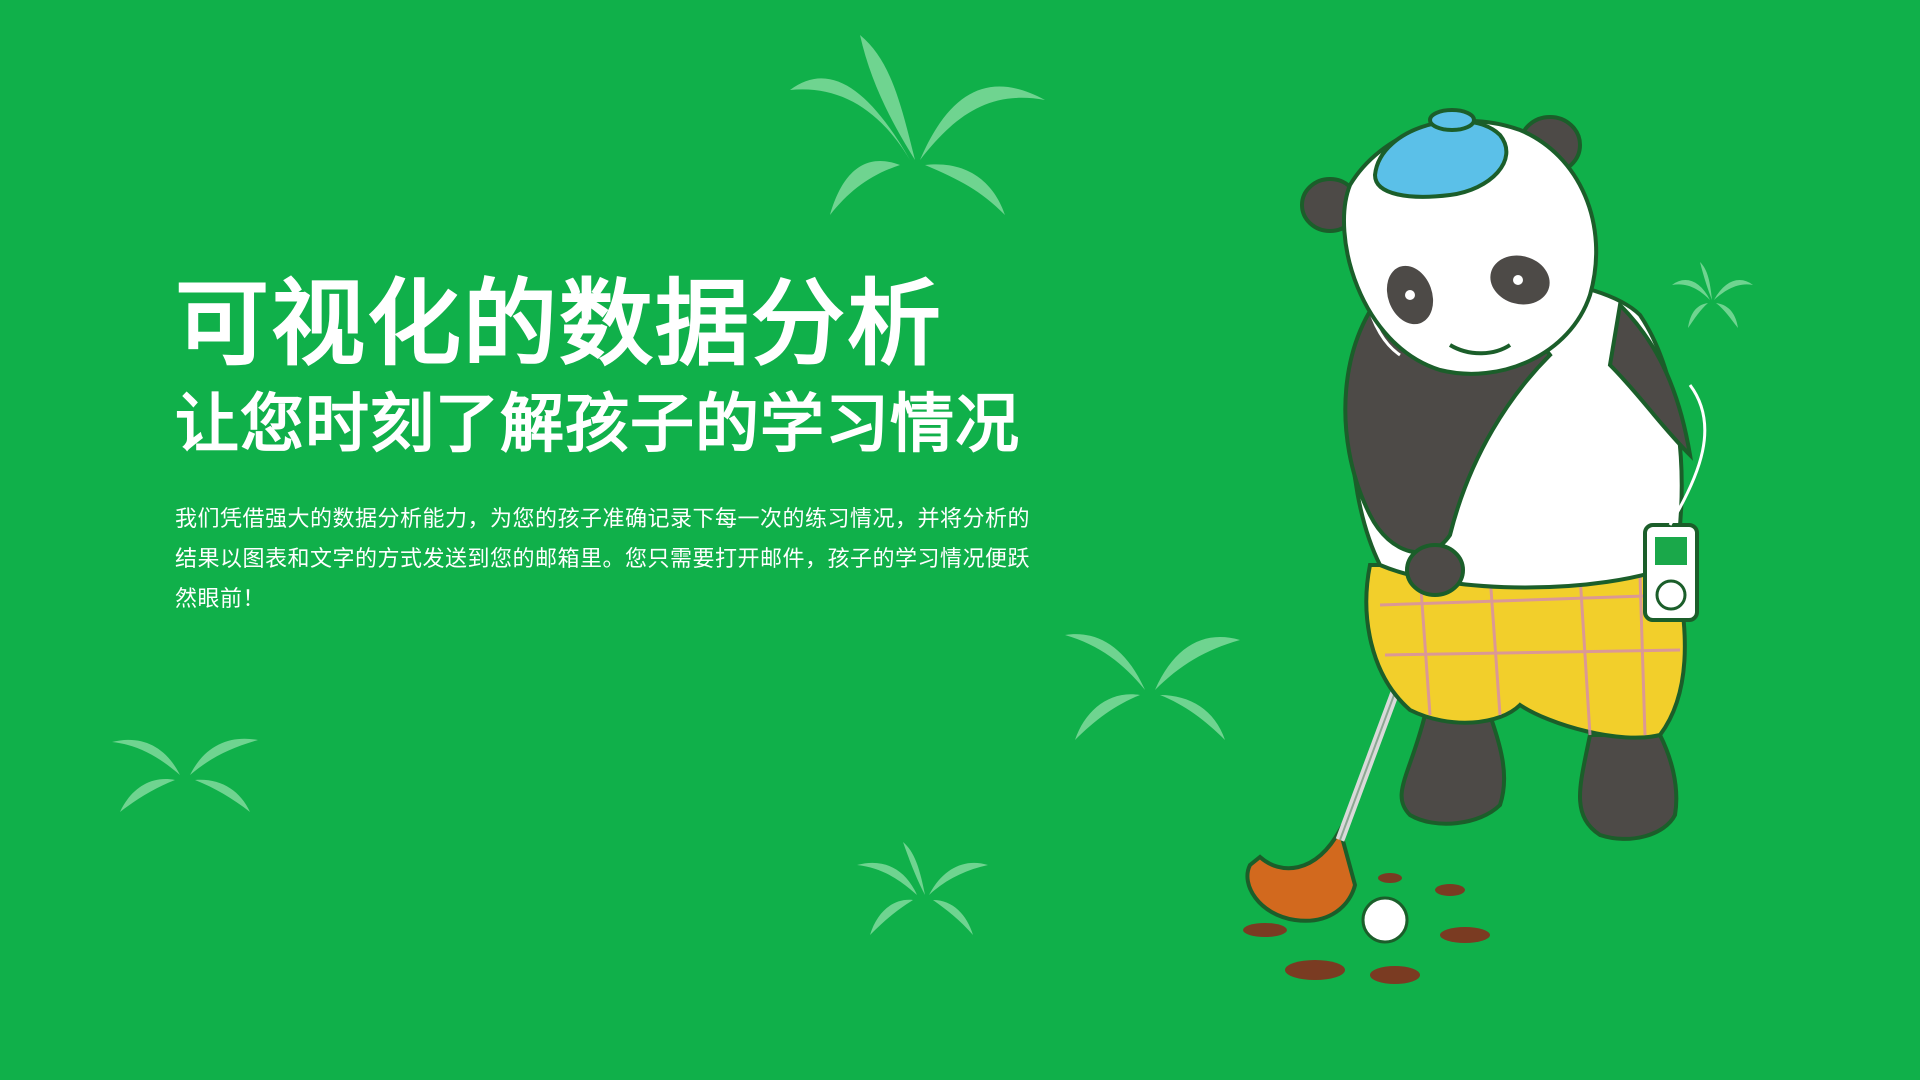  Describe the element at coordinates (597, 425) in the screenshot. I see `subheadline: 让您时刻了解孩子的学习情况` at that location.